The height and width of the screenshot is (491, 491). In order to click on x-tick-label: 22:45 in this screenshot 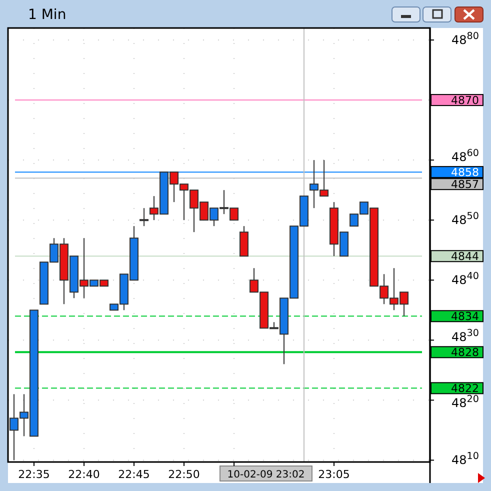, I will do `click(134, 474)`.